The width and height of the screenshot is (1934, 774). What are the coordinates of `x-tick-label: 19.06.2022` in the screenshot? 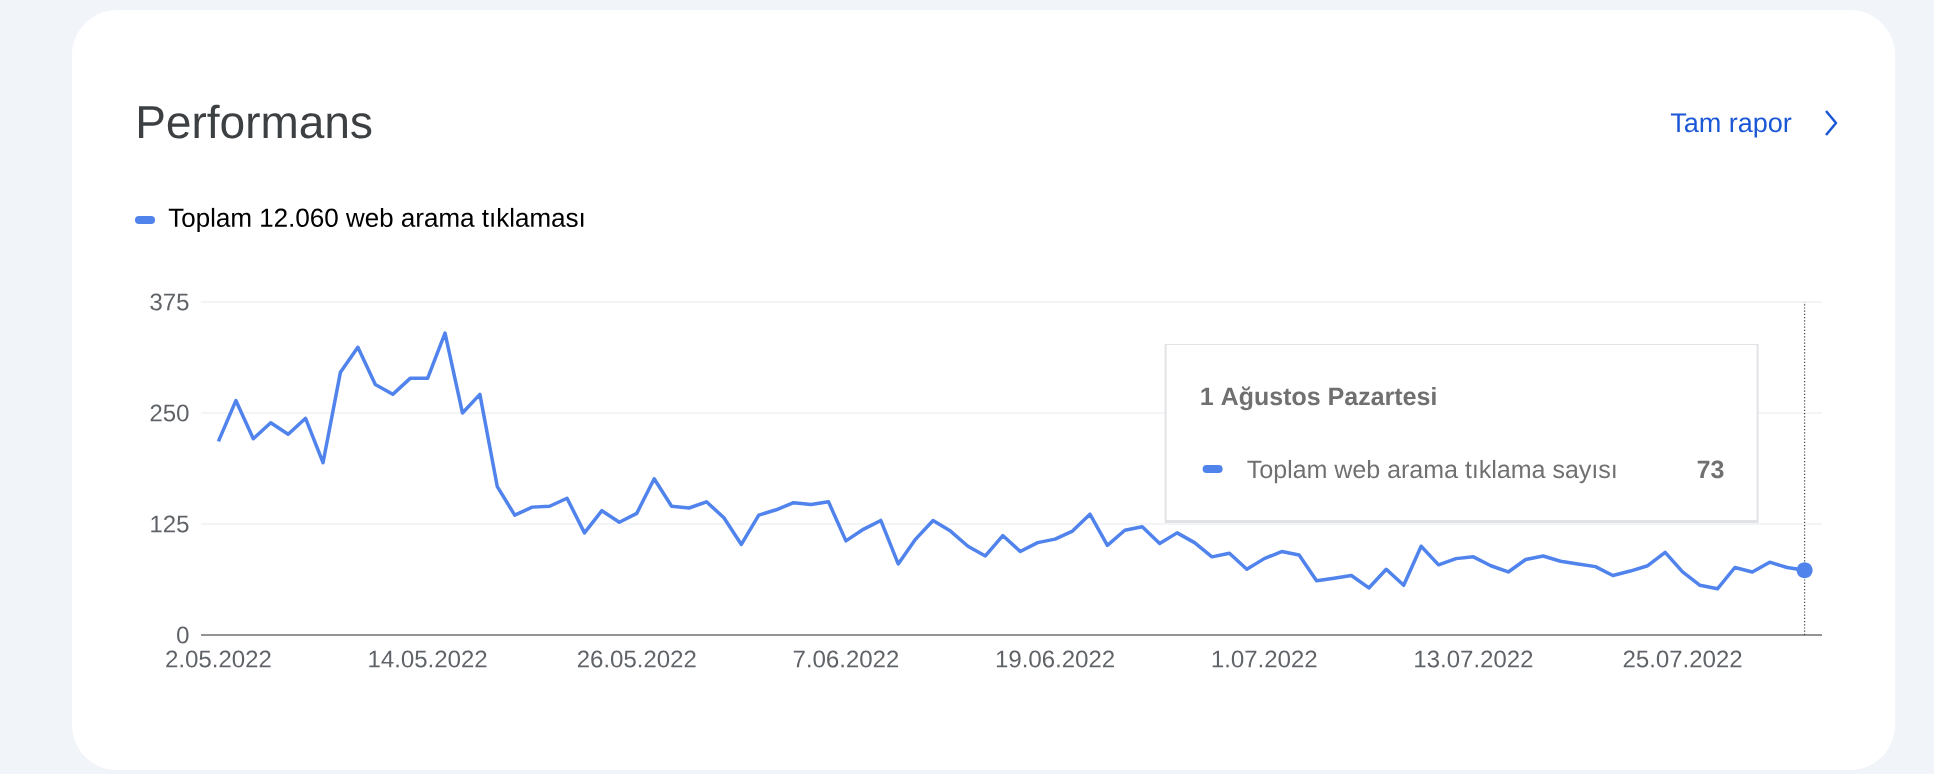 It's located at (1055, 659).